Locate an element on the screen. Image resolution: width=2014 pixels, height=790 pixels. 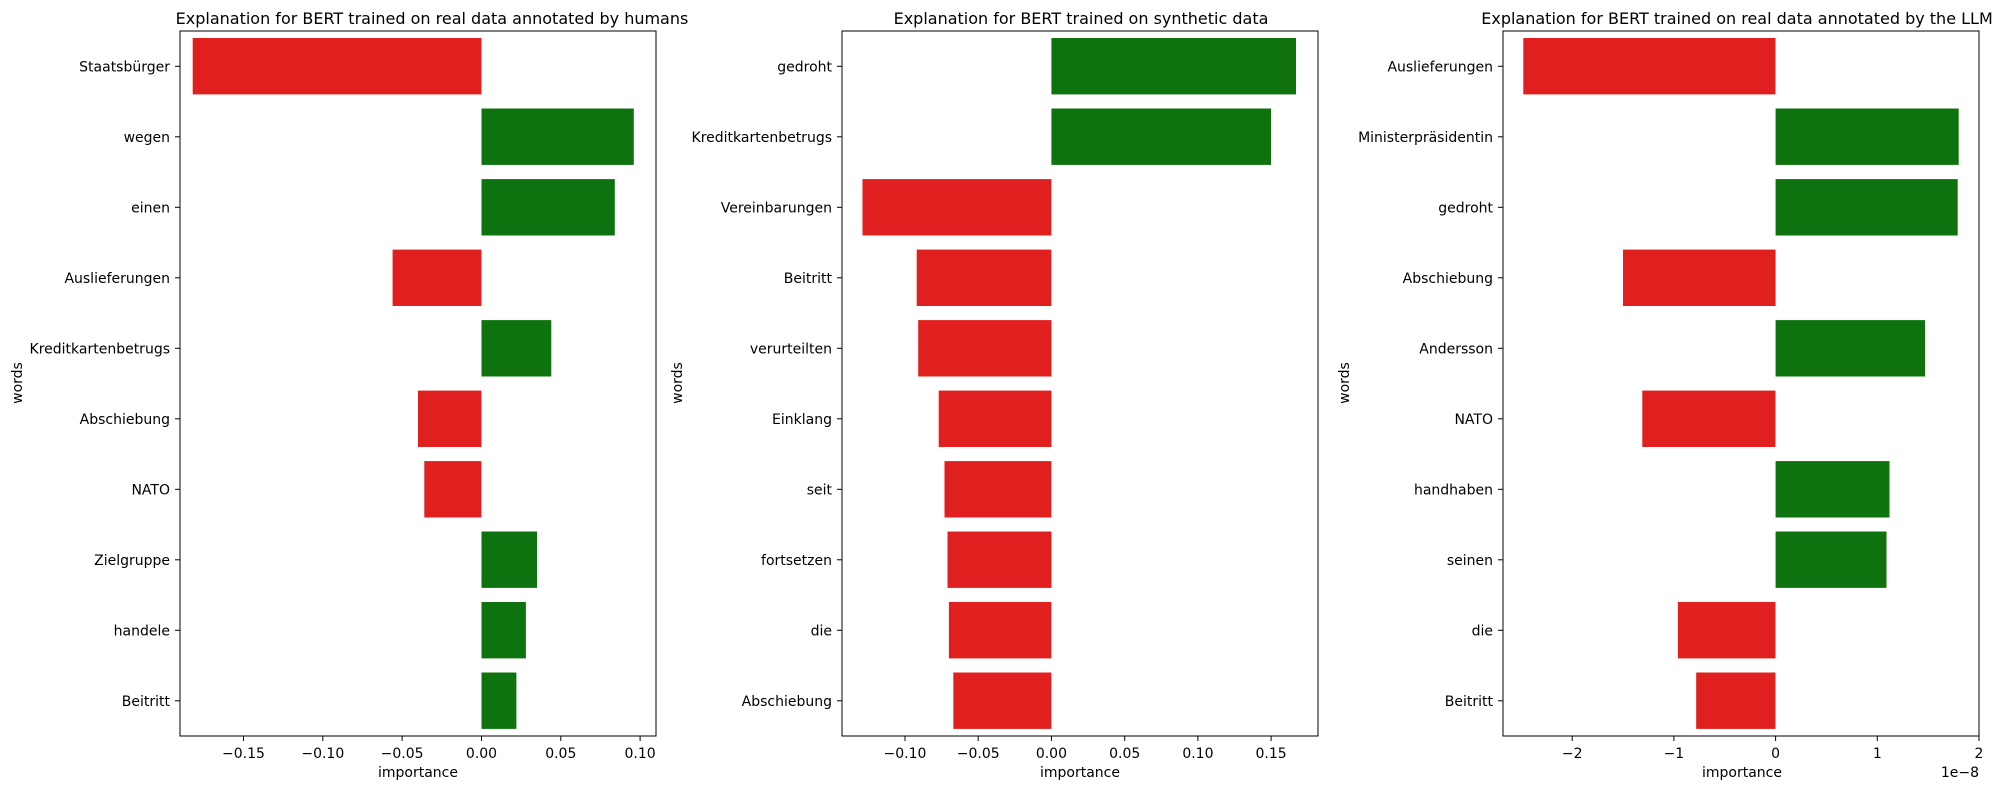
y-tick-label: Einklang is located at coordinates (802, 420).